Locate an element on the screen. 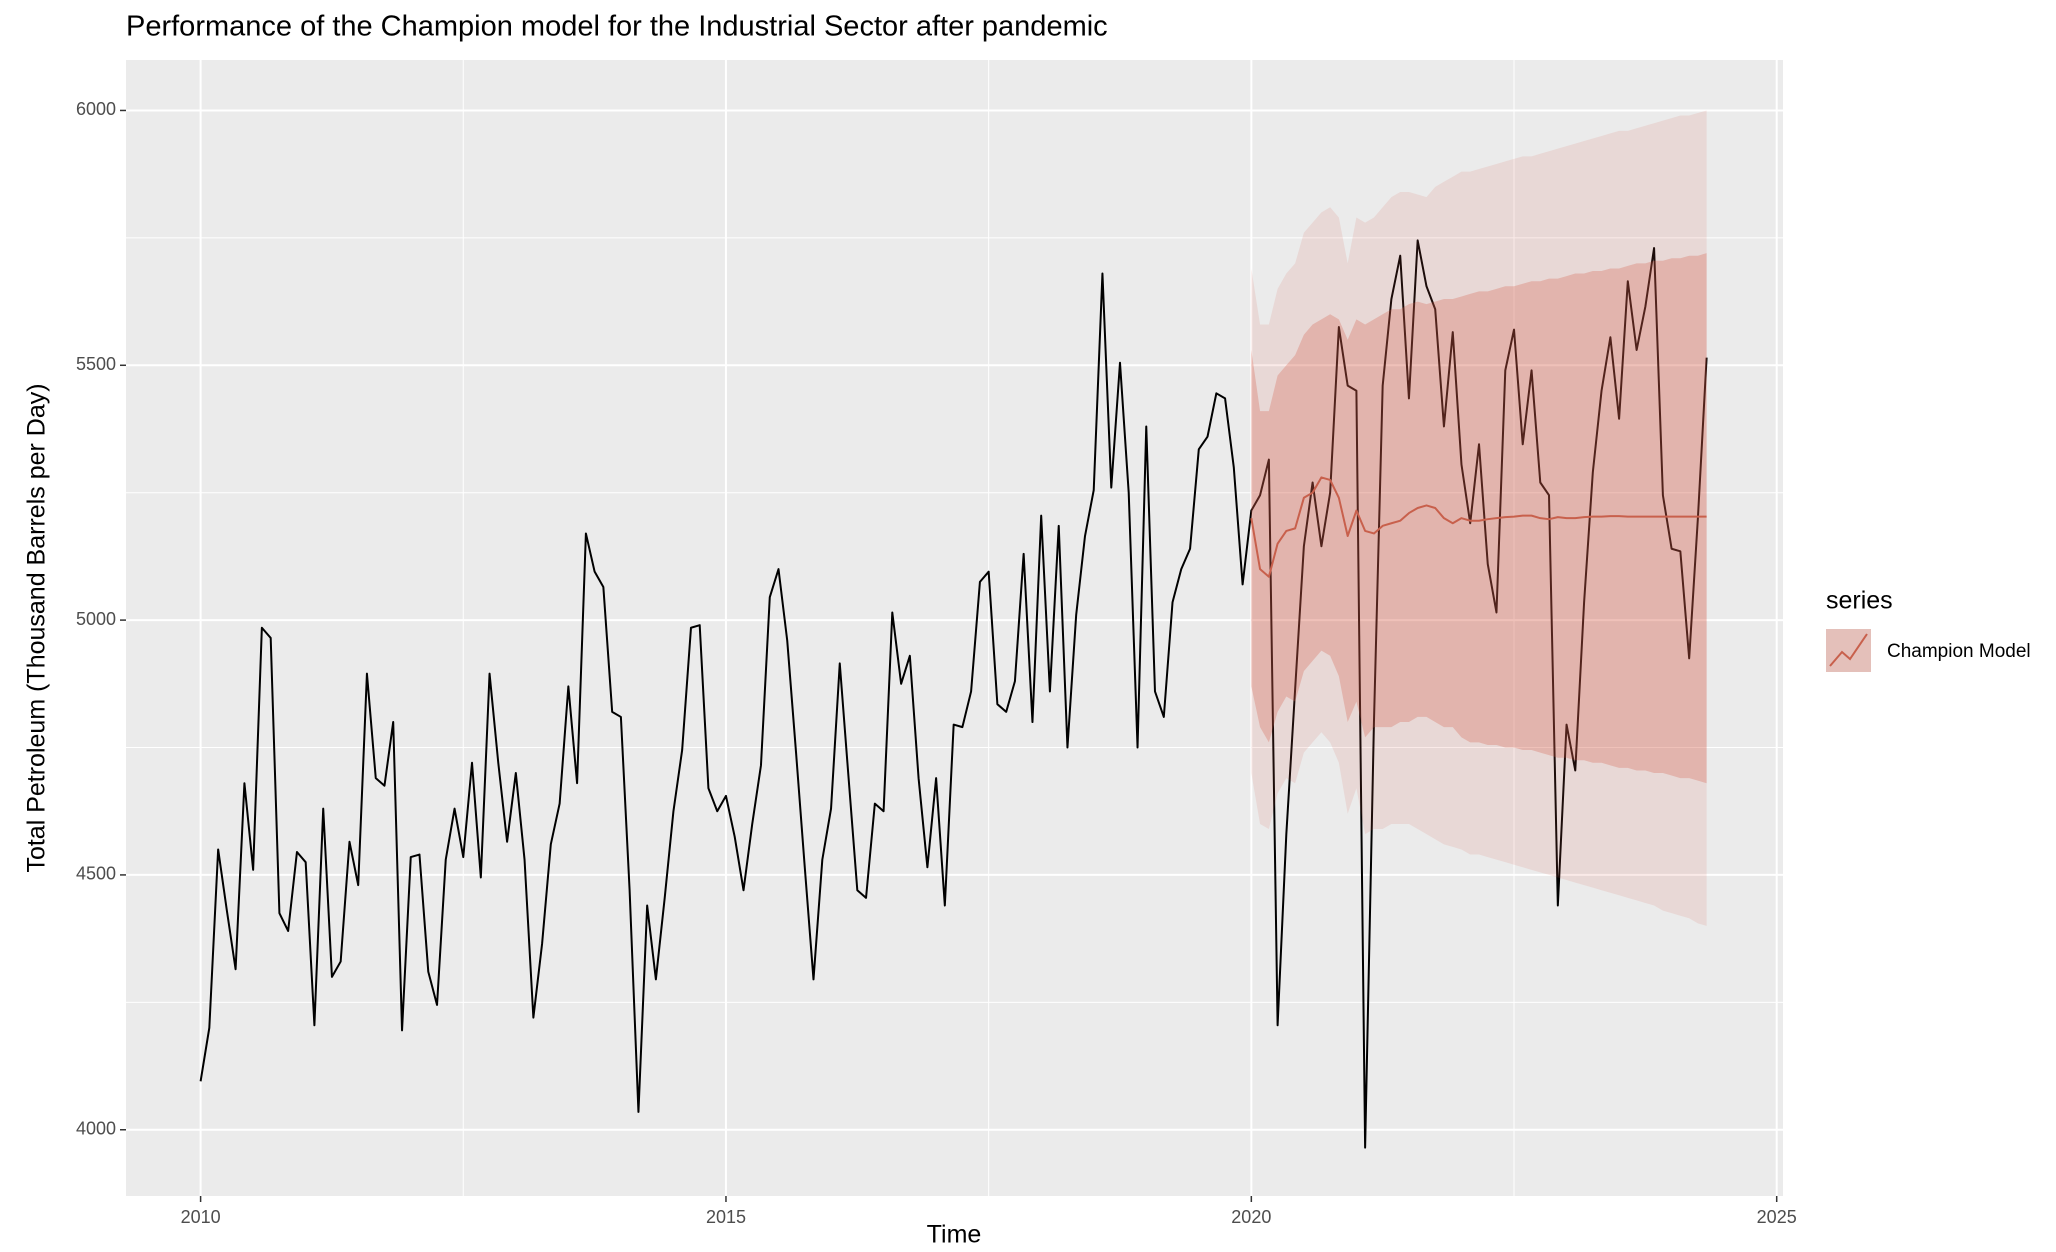 The height and width of the screenshot is (1252, 2056). forecast-line is located at coordinates (1478, 527).